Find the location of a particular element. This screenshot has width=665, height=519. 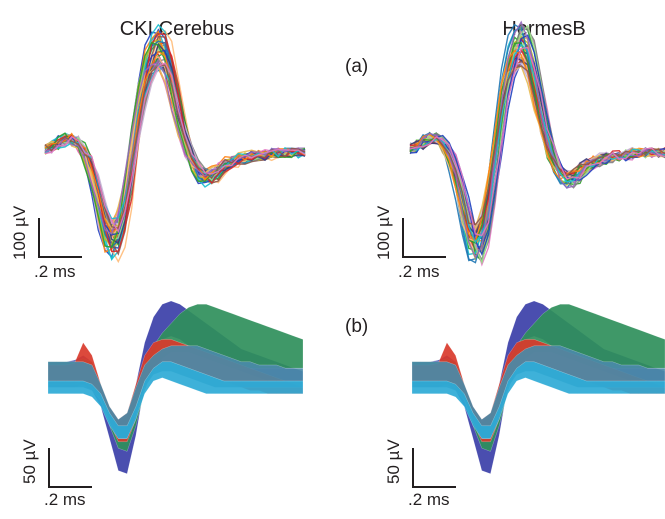

scale-bar-vertical-a-right is located at coordinates (403, 238).